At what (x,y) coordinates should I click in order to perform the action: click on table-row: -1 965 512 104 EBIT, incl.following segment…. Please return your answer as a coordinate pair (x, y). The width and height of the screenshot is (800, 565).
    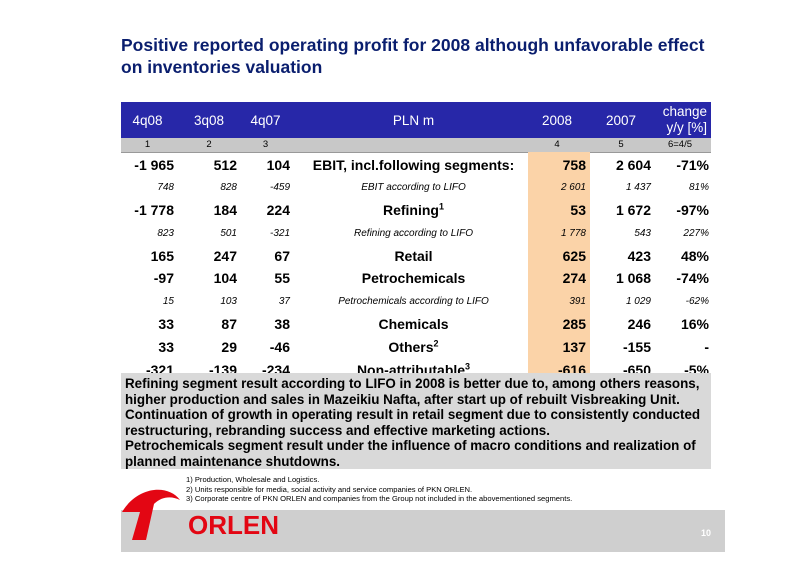
    Looking at the image, I should click on (416, 165).